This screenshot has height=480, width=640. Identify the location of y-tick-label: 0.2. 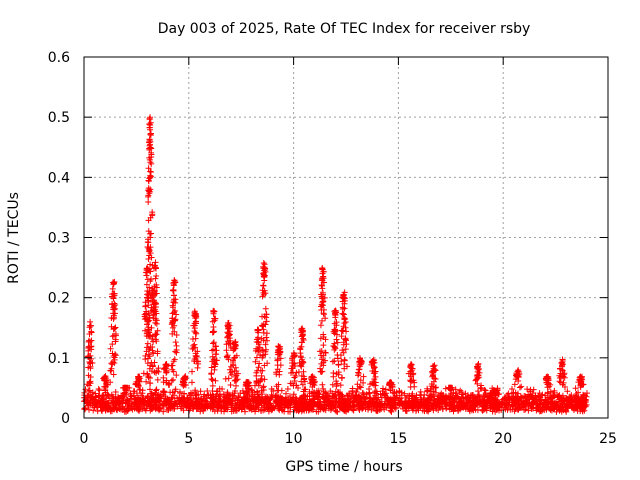
(59, 299).